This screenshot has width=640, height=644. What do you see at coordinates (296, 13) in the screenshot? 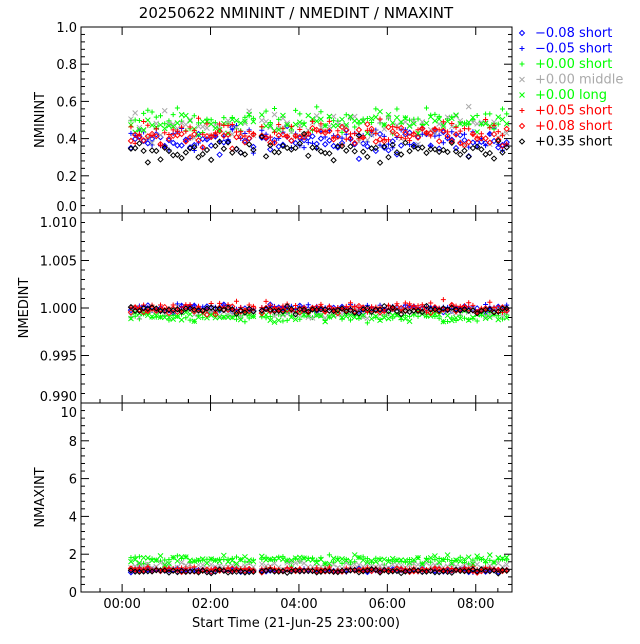
I see `chart-title: 20250622 NMININT / NMEDINT / NMAXINT` at bounding box center [296, 13].